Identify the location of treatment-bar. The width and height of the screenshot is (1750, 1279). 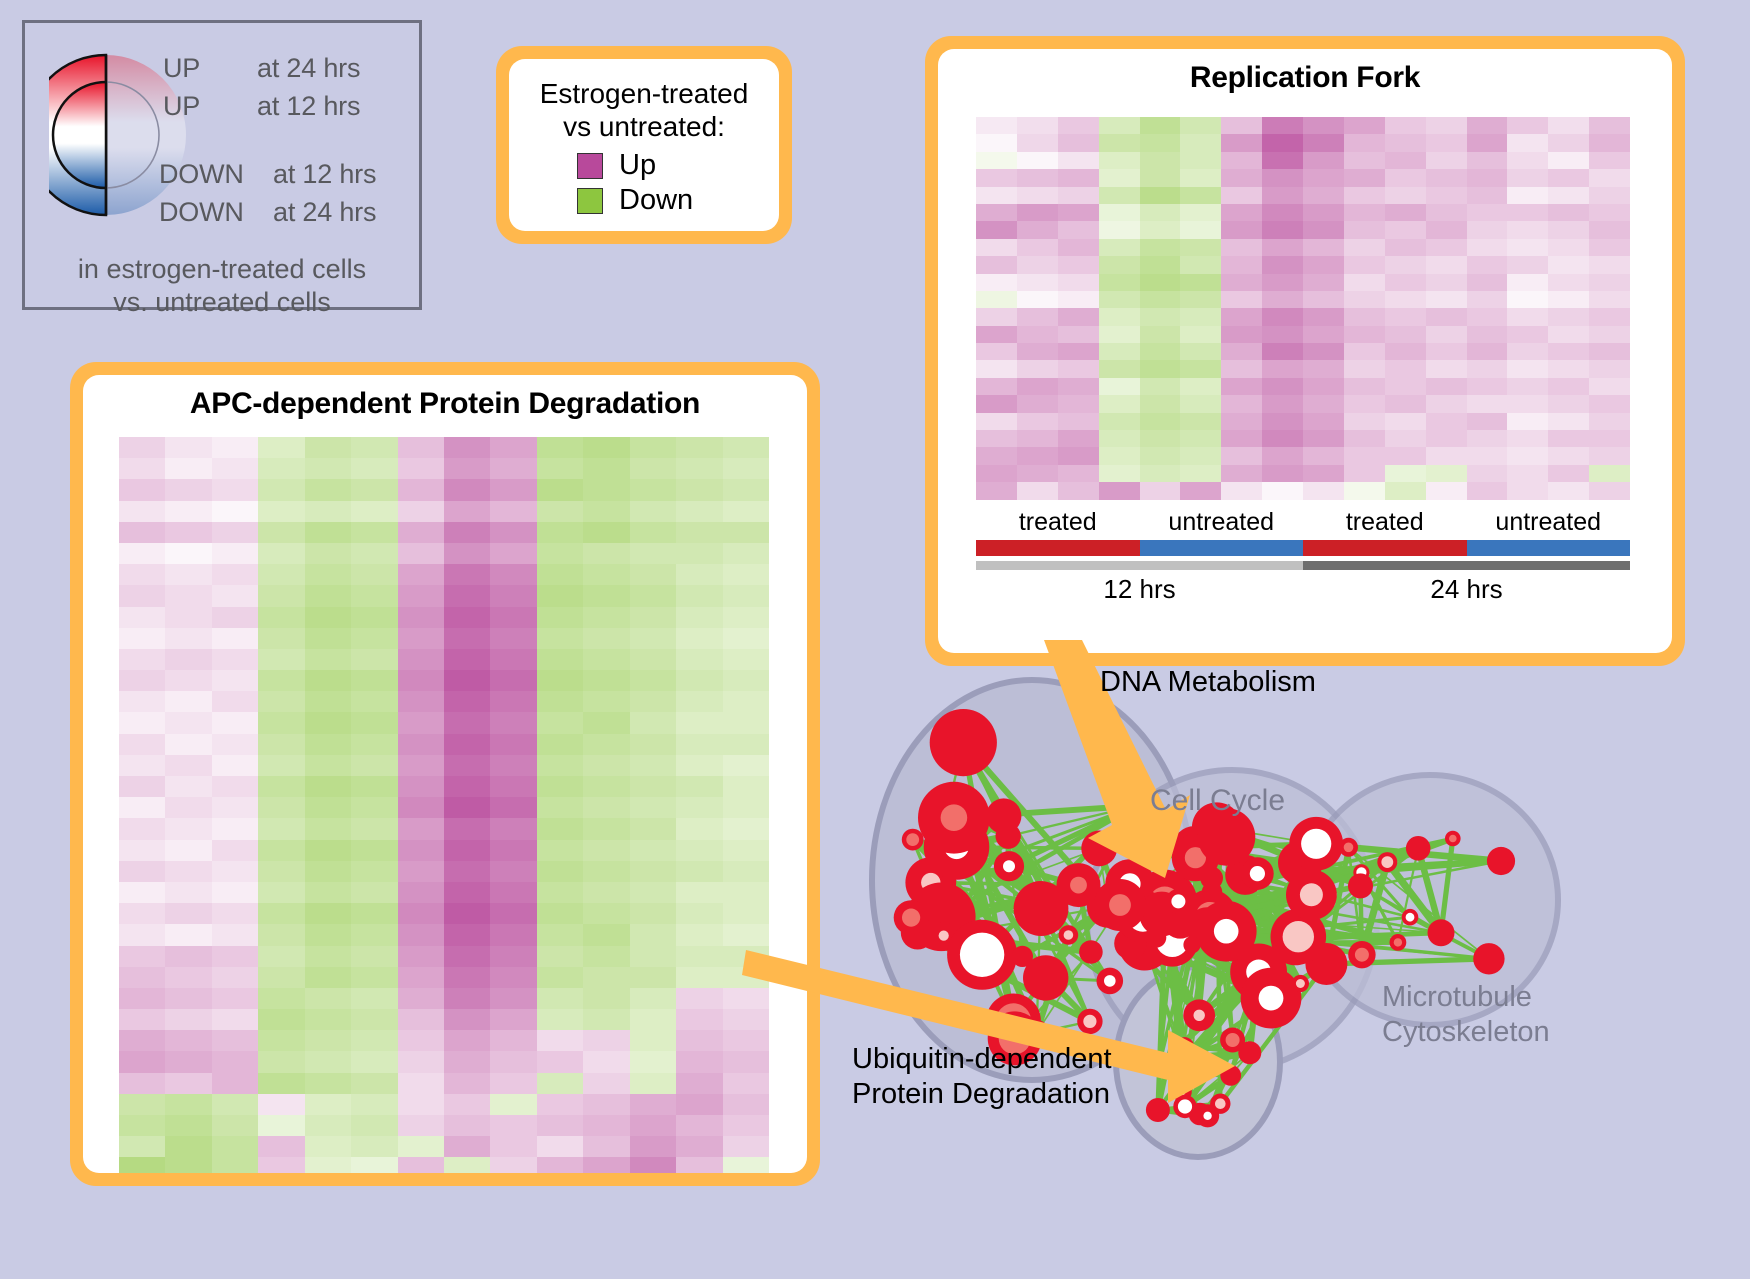
(1548, 547).